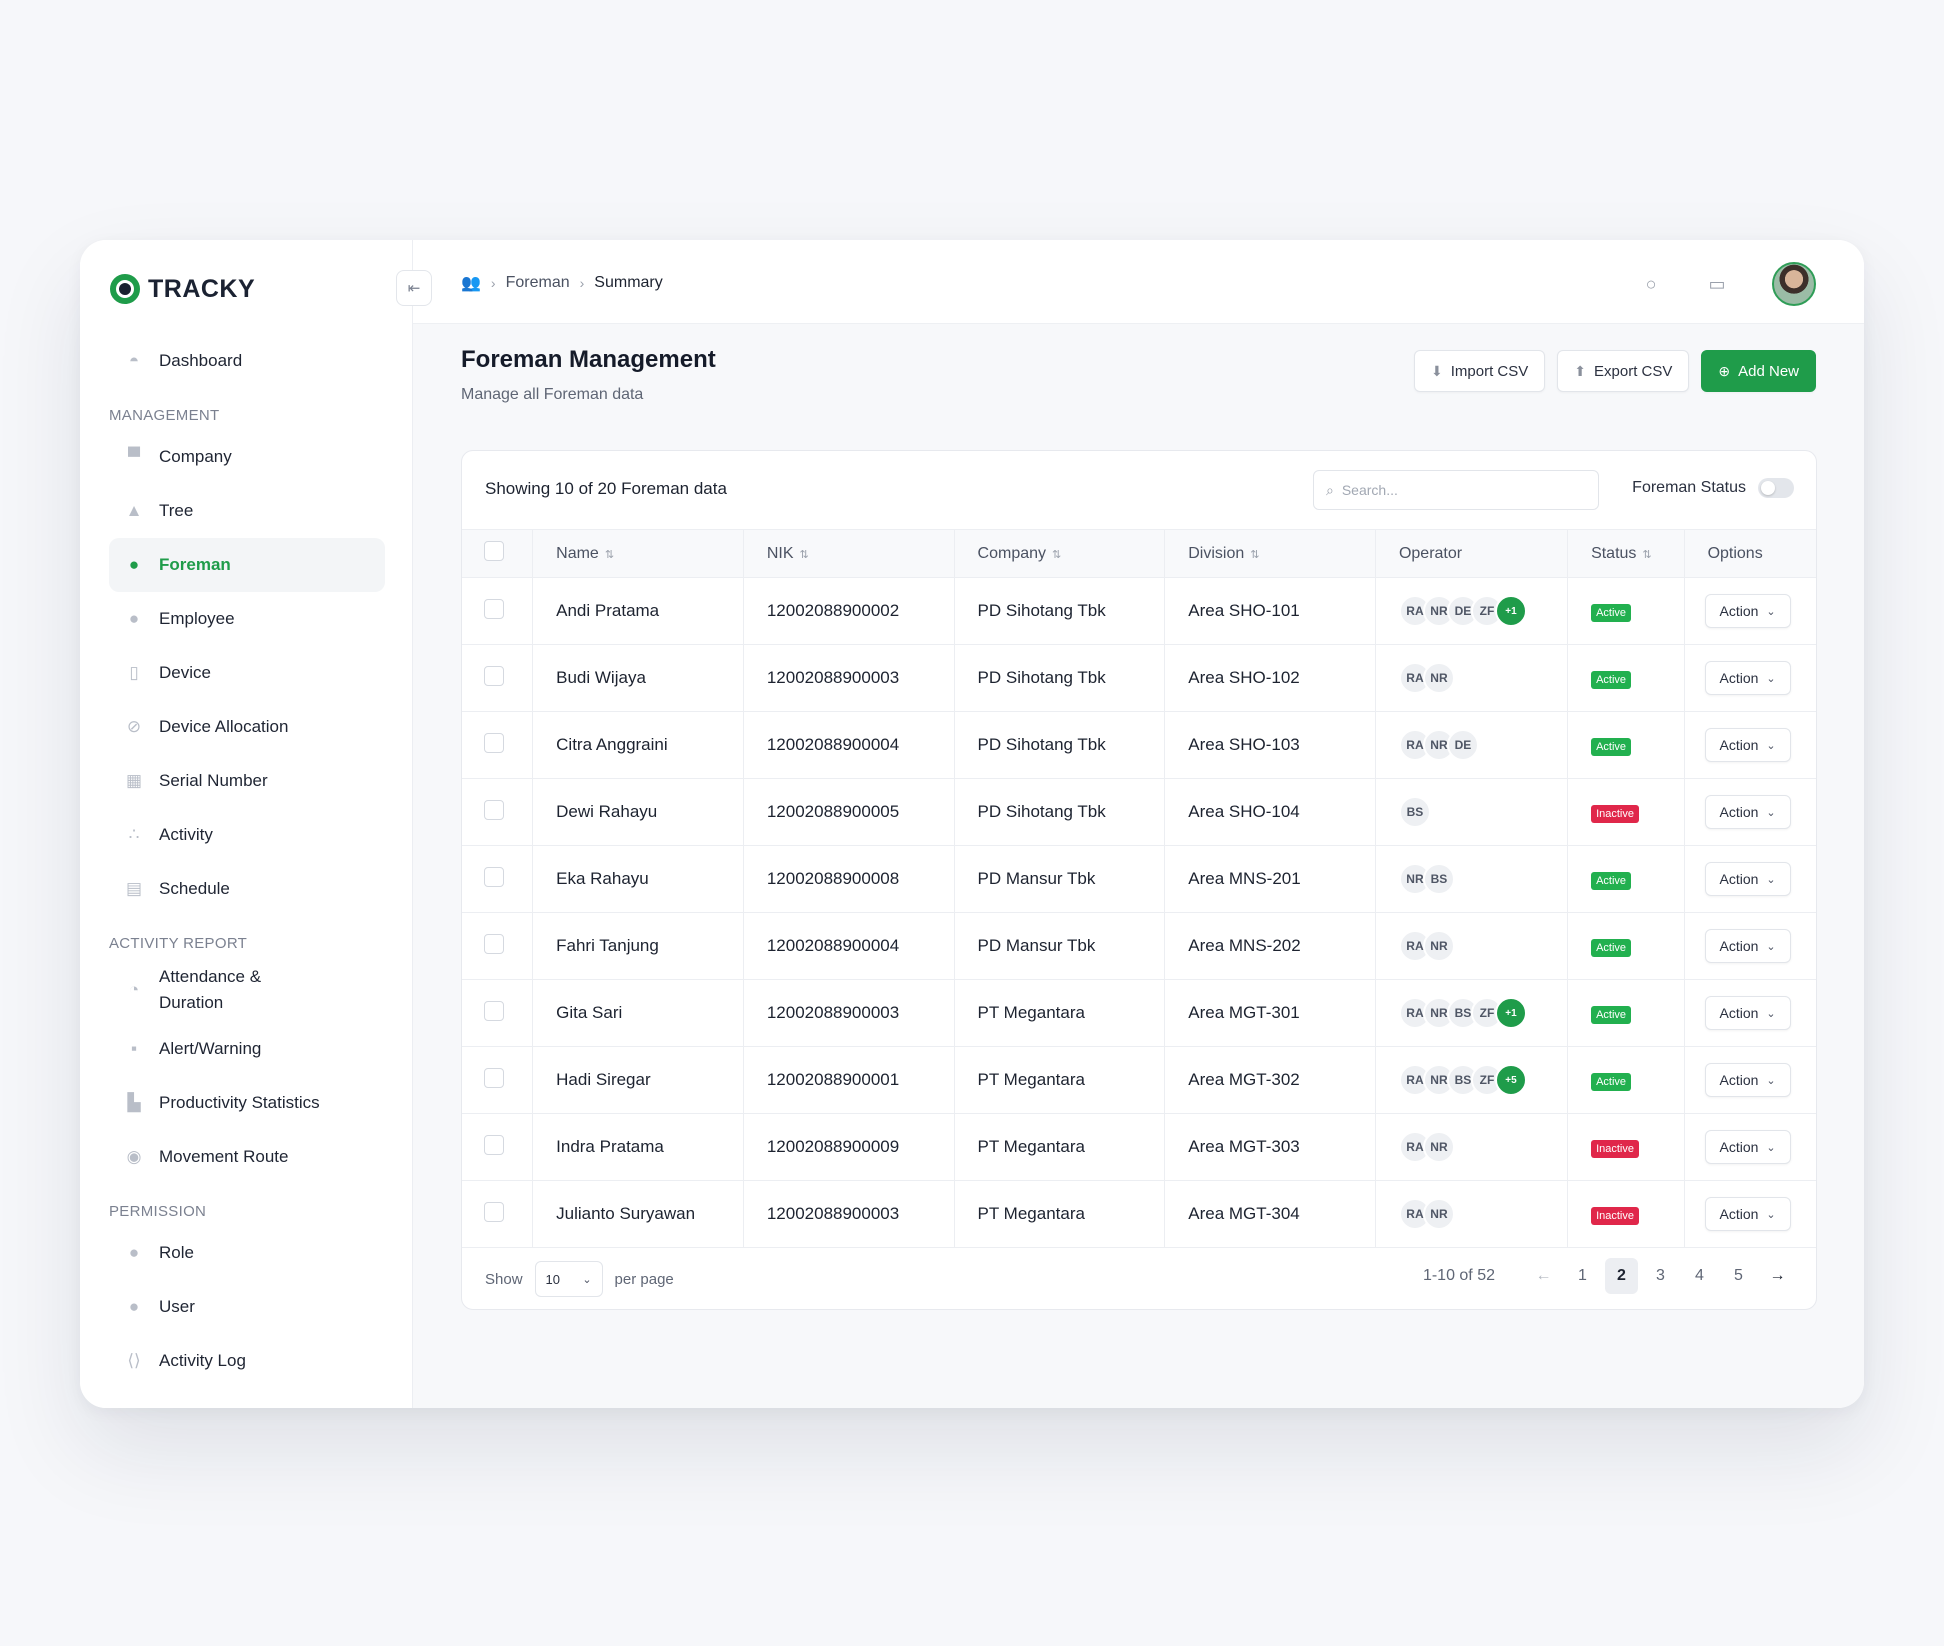 The height and width of the screenshot is (1646, 1944). What do you see at coordinates (537, 282) in the screenshot?
I see `breadcrumb-foreman: Foreman` at bounding box center [537, 282].